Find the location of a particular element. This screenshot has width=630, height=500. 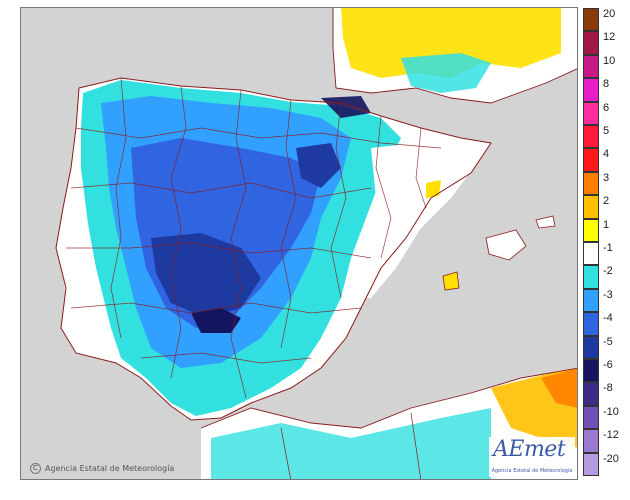

france-border is located at coordinates (454, 56).